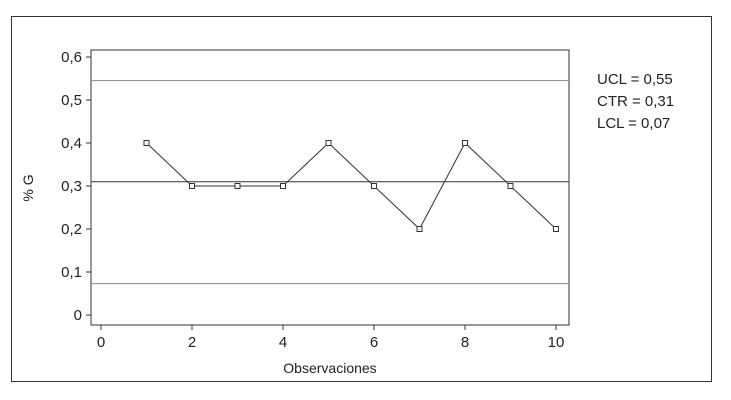 Image resolution: width=731 pixels, height=400 pixels. What do you see at coordinates (331, 338) in the screenshot?
I see `x-axis: 0 2 4 6 8 10` at bounding box center [331, 338].